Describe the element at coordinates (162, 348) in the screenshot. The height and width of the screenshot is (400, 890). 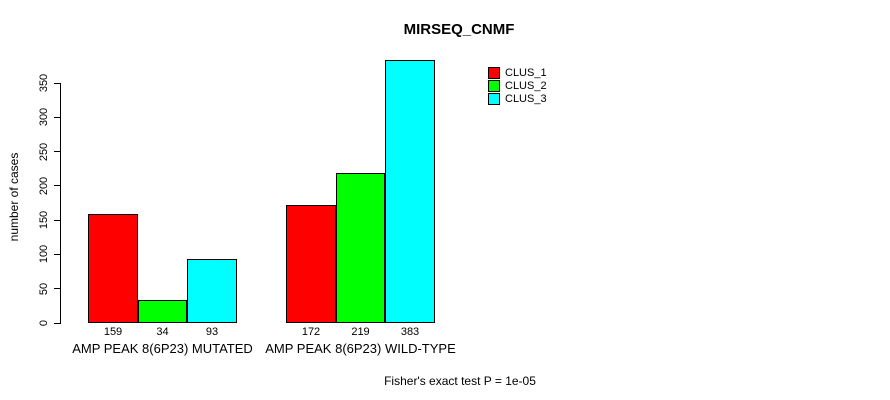
I see `x-category-label: AMP PEAK 8(6P23) MUTATED` at that location.